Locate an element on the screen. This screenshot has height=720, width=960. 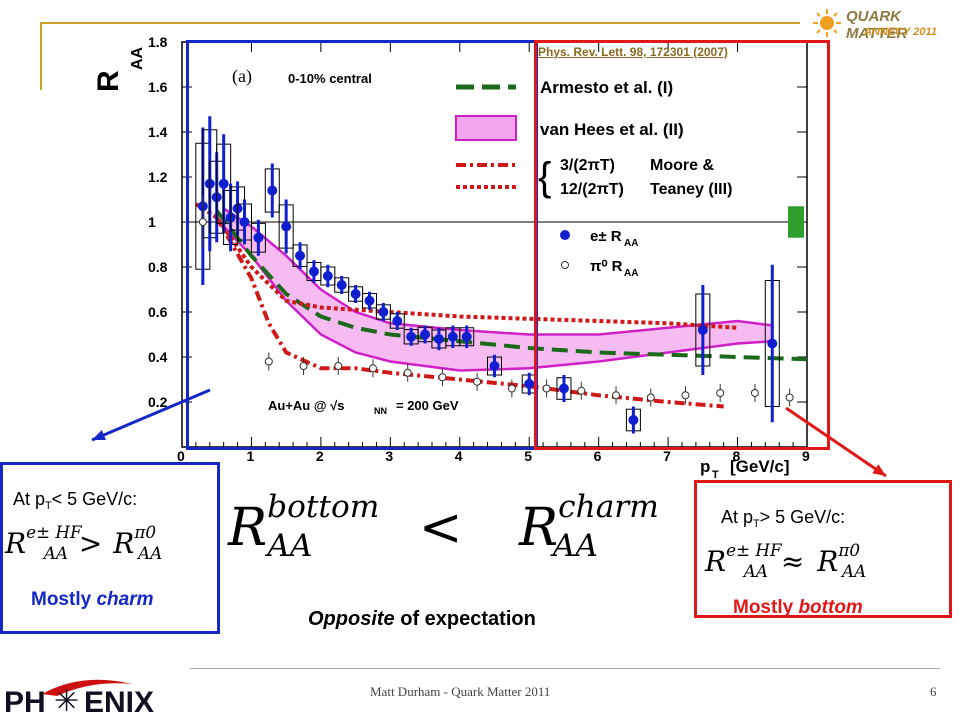
legend-armesto-label: Armesto et al. (I) is located at coordinates (606, 87).